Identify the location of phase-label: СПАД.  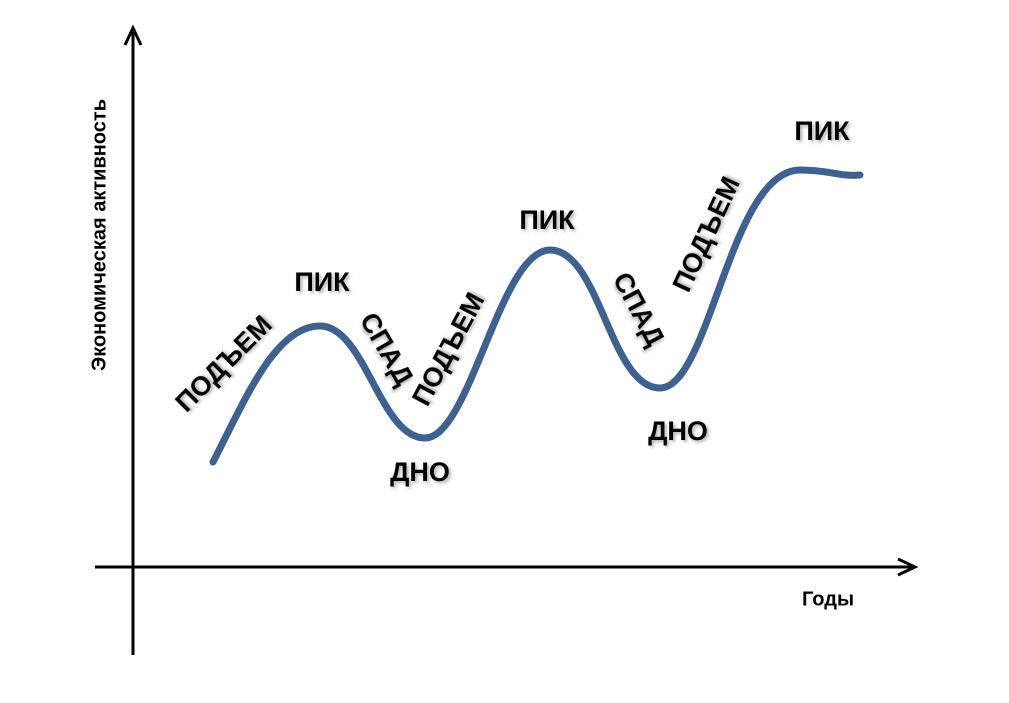
(386, 349).